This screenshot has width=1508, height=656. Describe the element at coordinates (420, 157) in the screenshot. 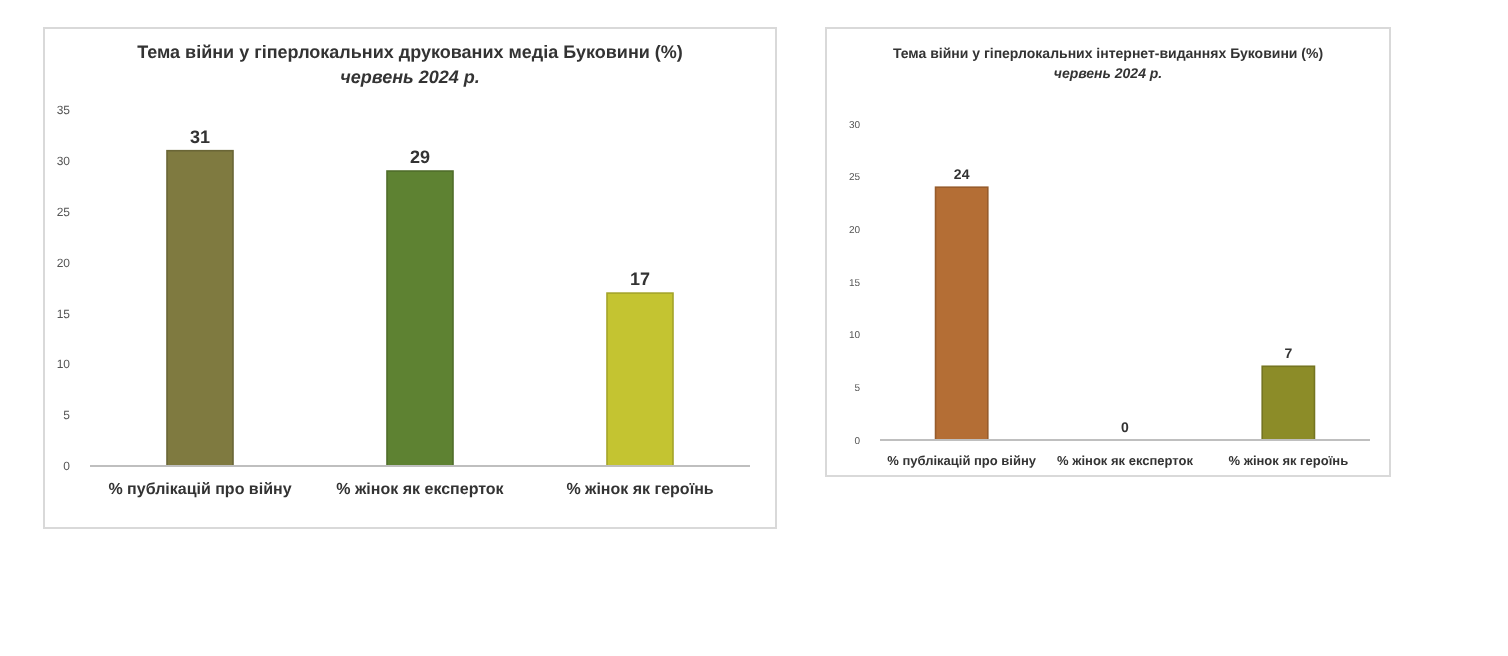

I see `data-label: 29` at that location.